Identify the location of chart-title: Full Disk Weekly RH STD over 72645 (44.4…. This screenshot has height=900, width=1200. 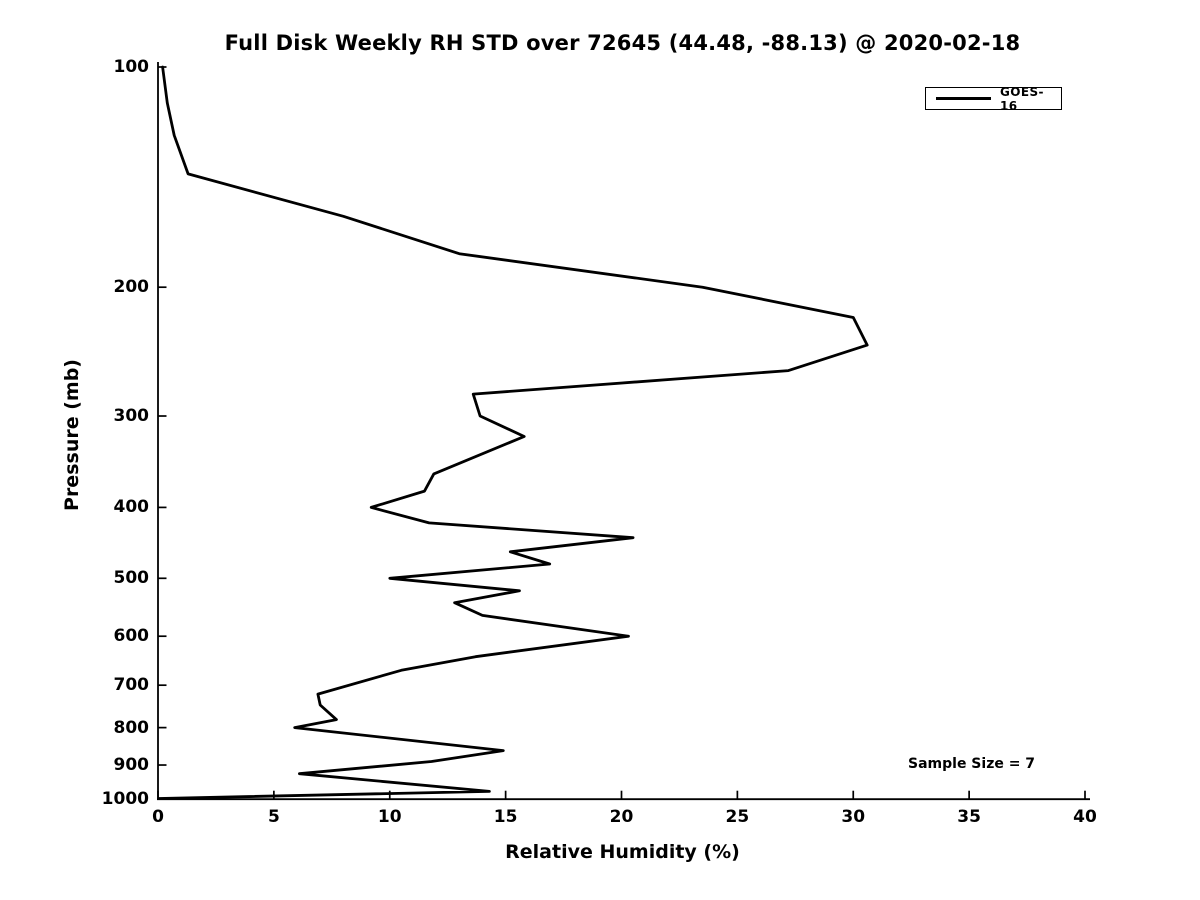
(622, 43).